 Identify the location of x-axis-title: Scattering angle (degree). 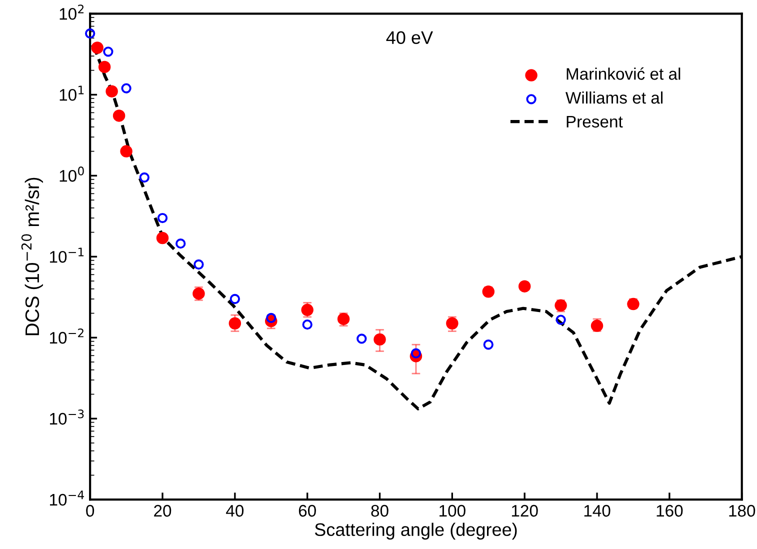
(415, 531).